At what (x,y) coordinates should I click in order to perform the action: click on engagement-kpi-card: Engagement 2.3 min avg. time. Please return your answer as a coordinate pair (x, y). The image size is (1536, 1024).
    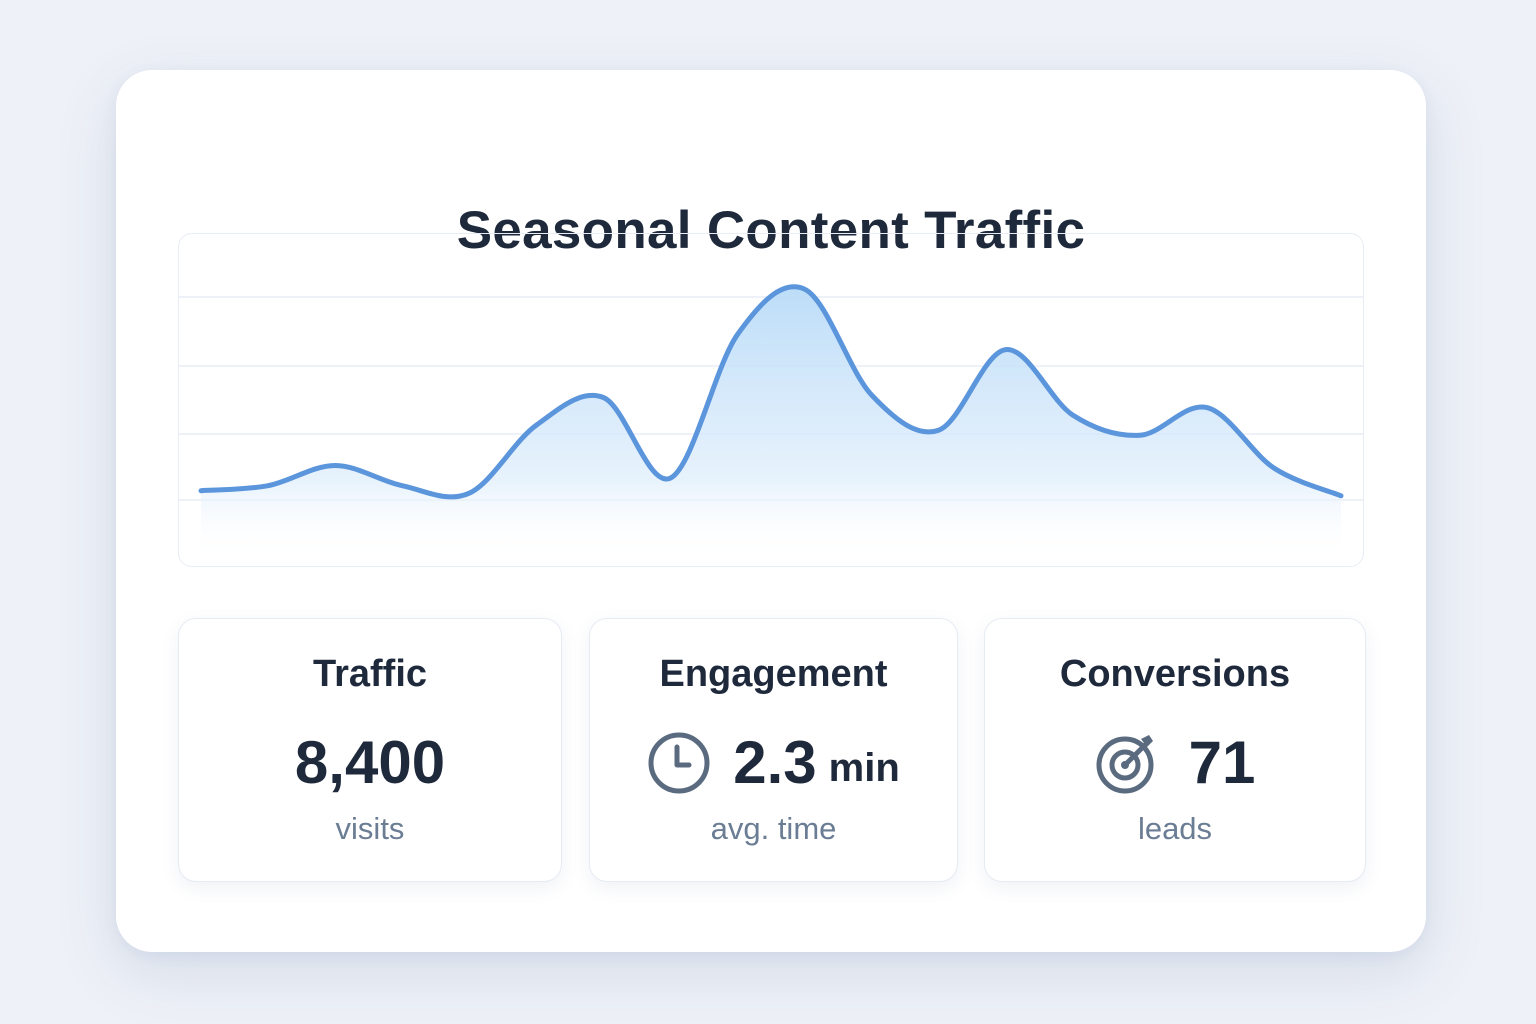
    Looking at the image, I should click on (773, 750).